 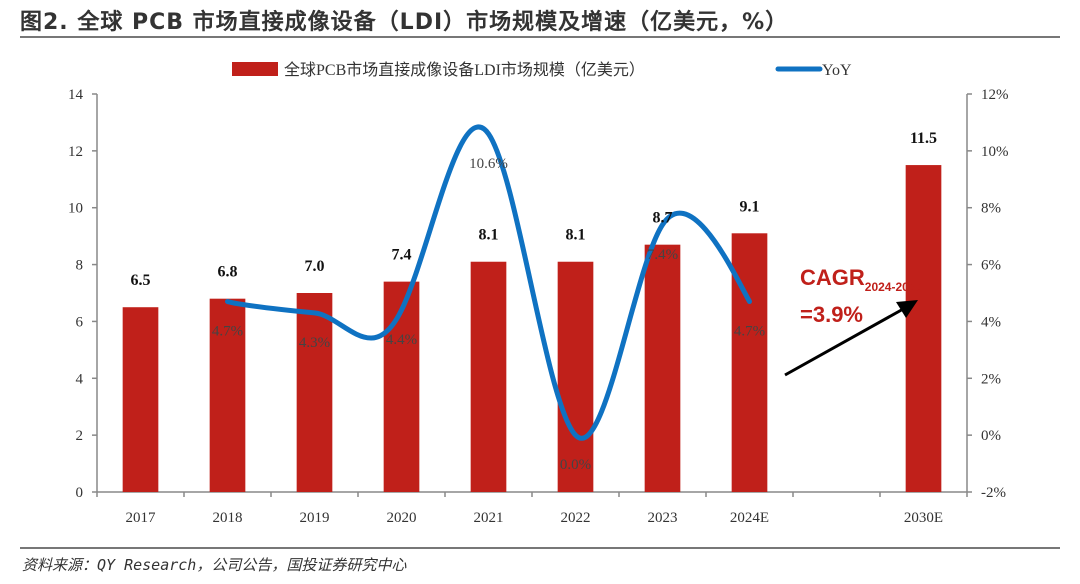 I want to click on right-axis-tick-label: -2%, so click(x=993, y=493).